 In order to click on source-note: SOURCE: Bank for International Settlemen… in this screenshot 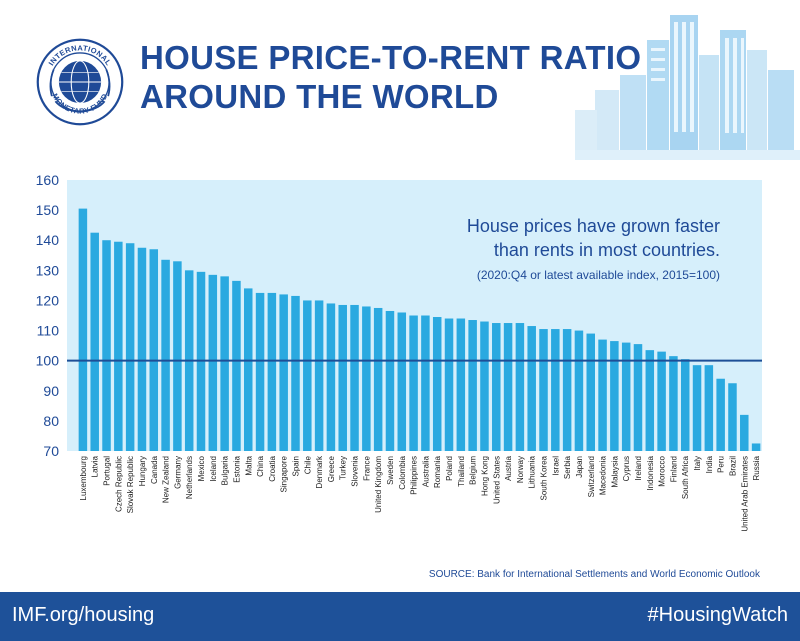, I will do `click(594, 574)`.